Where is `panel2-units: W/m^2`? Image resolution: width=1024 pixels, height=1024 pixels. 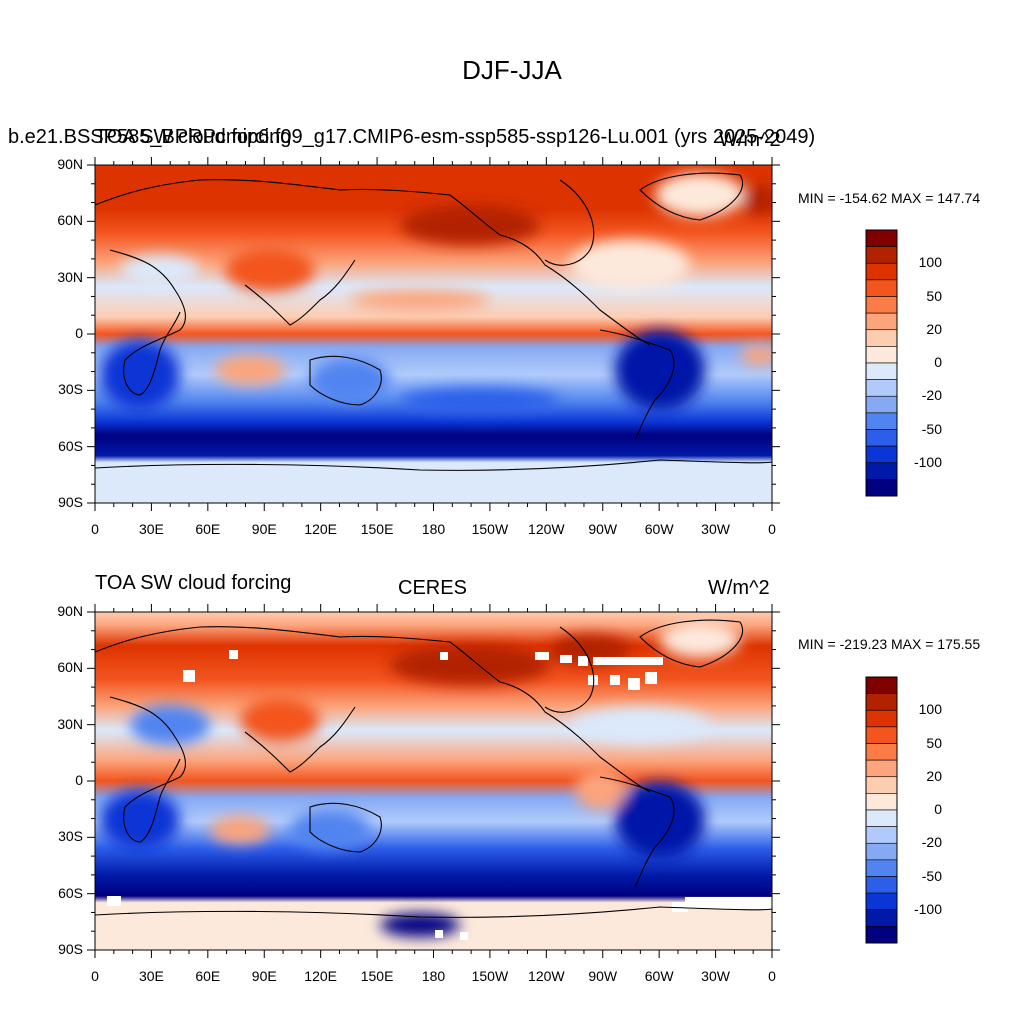 panel2-units: W/m^2 is located at coordinates (739, 588).